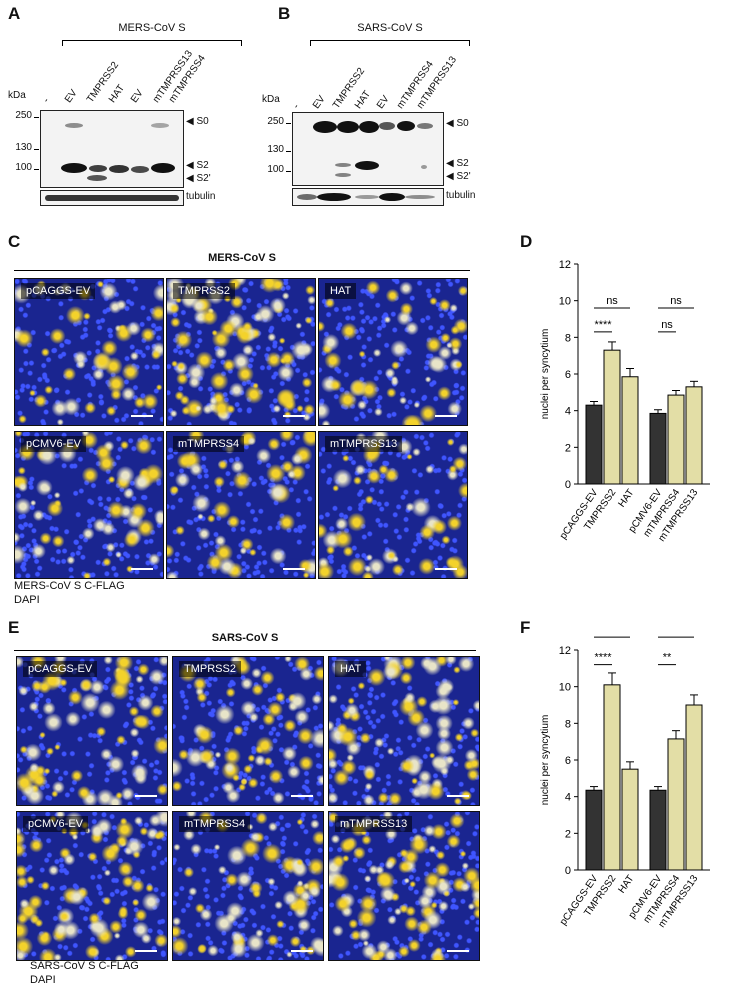 This screenshot has height=993, width=729. Describe the element at coordinates (23, 167) in the screenshot. I see `blot-a-kda-100: 100` at that location.